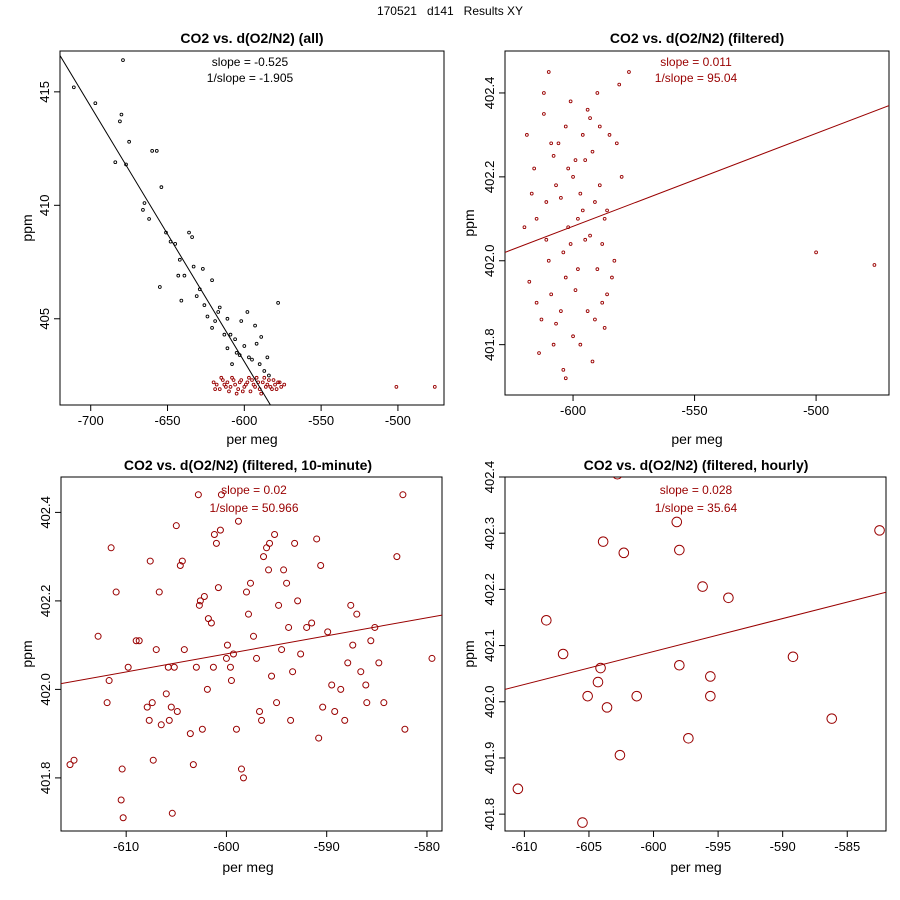 This screenshot has width=900, height=900. Describe the element at coordinates (427, 846) in the screenshot. I see `x-tick-label: -580` at that location.